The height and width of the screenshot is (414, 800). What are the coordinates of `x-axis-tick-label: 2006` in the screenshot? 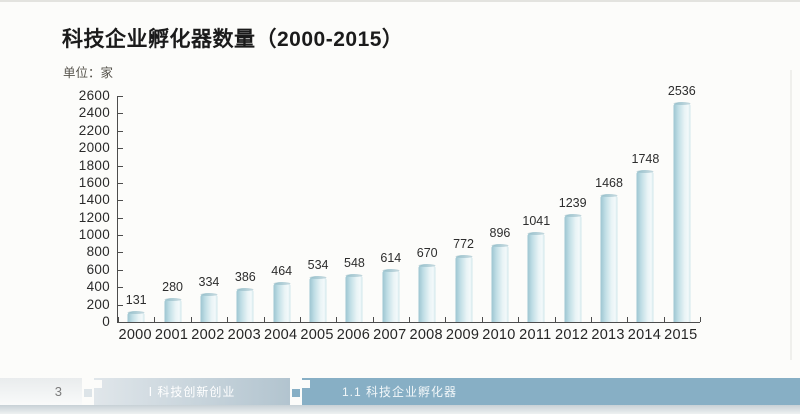 It's located at (353, 335).